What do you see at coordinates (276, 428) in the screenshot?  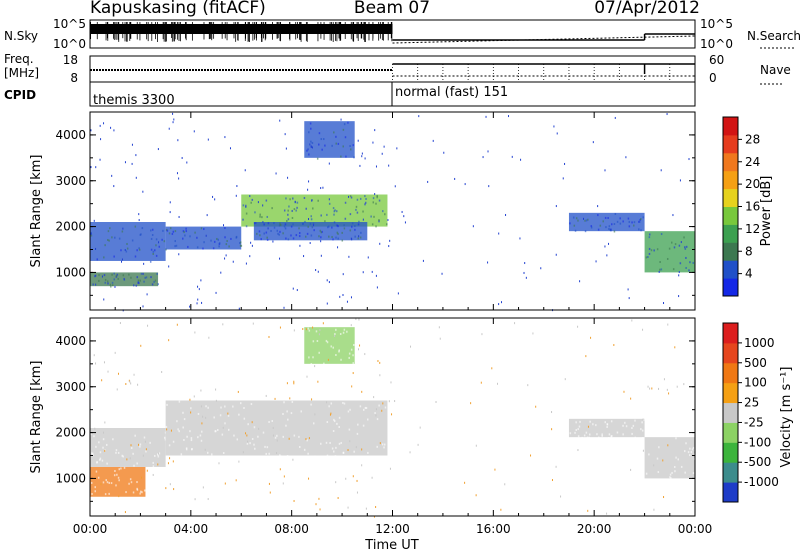 I see `echo-band` at bounding box center [276, 428].